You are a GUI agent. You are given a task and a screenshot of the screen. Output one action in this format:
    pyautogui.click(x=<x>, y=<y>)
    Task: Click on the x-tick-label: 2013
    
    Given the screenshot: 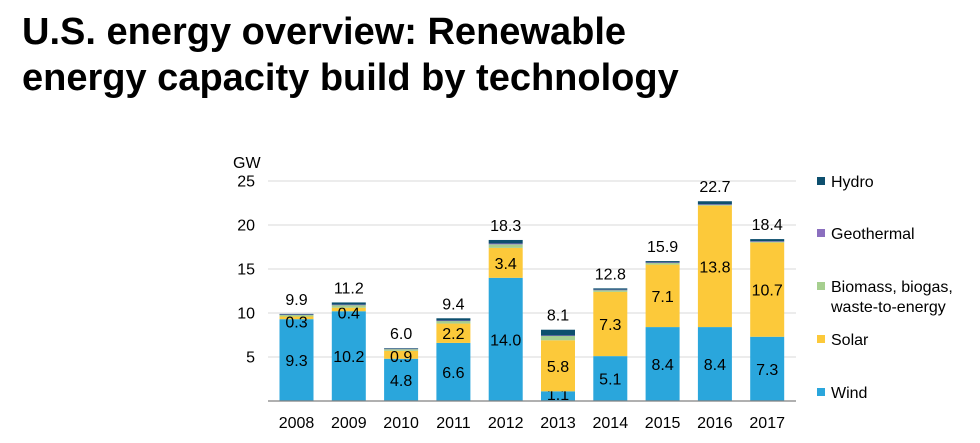 What is the action you would take?
    pyautogui.click(x=558, y=423)
    